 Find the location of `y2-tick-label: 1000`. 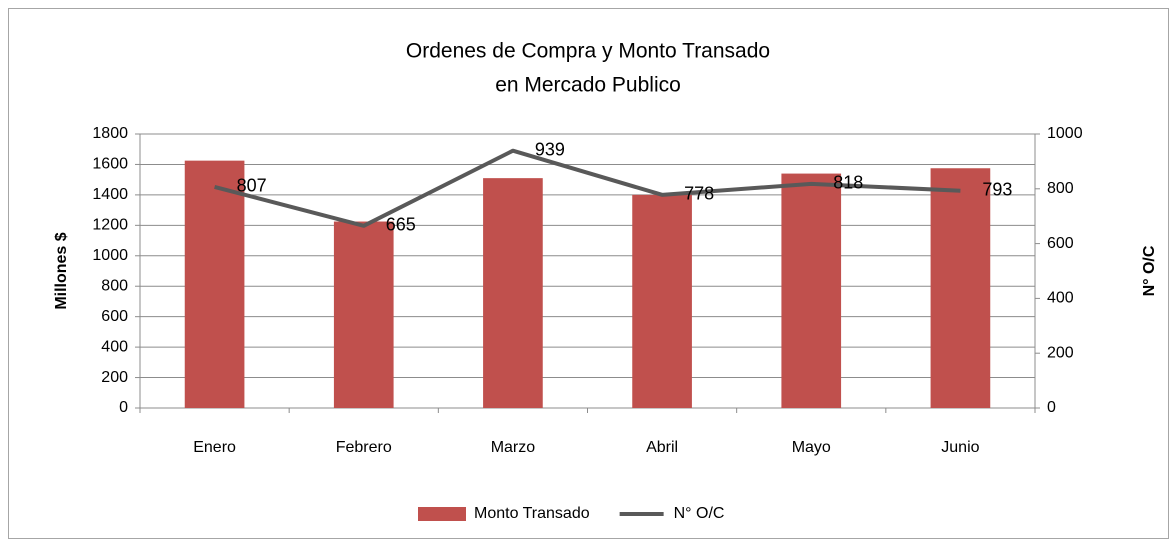

y2-tick-label: 1000 is located at coordinates (1065, 133).